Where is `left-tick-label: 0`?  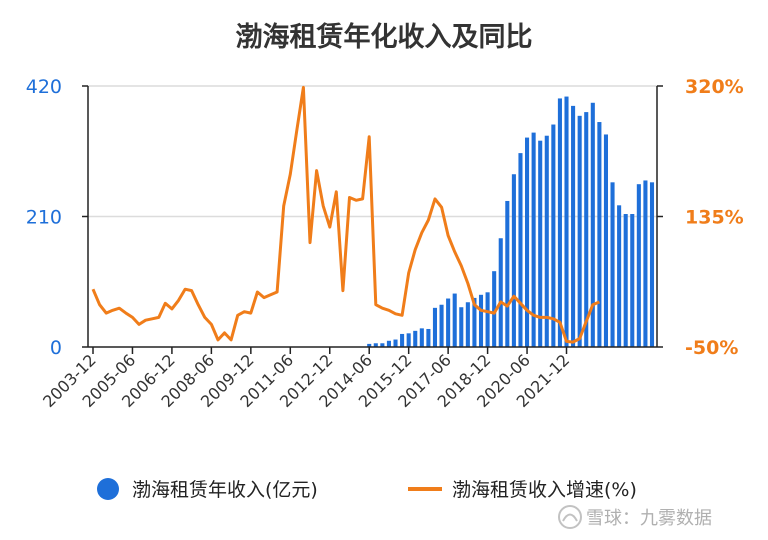
left-tick-label: 0 is located at coordinates (56, 348).